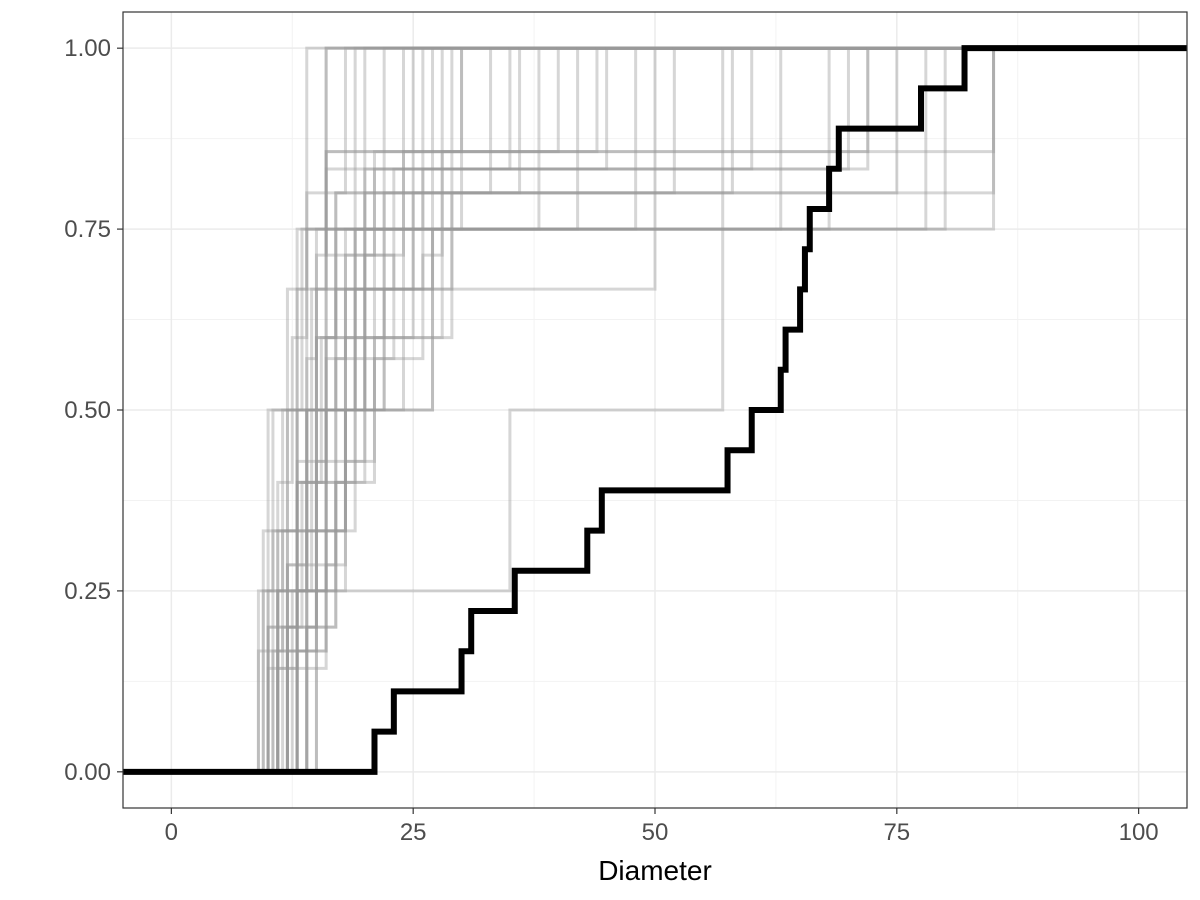 Image resolution: width=1200 pixels, height=900 pixels. What do you see at coordinates (896, 832) in the screenshot?
I see `x-tick-label: 75` at bounding box center [896, 832].